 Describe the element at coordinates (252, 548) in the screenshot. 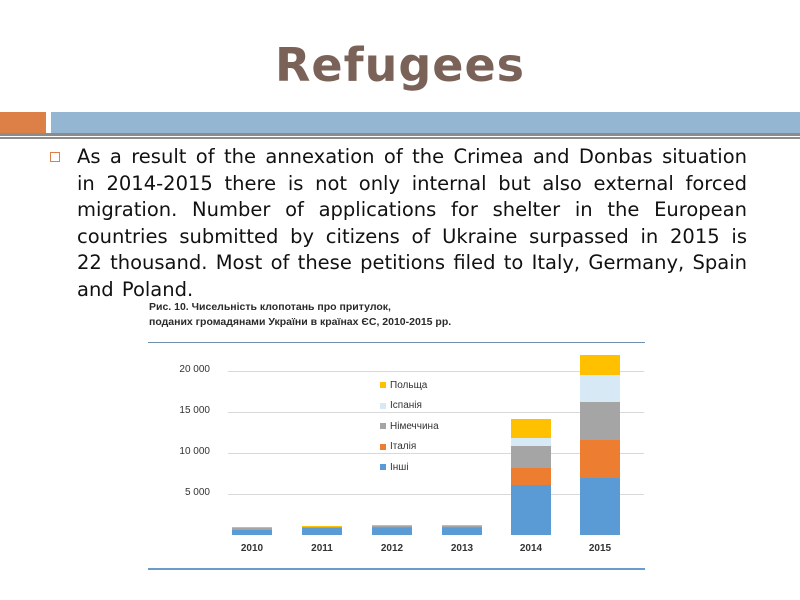

I see `x-tick-label: 2010` at that location.